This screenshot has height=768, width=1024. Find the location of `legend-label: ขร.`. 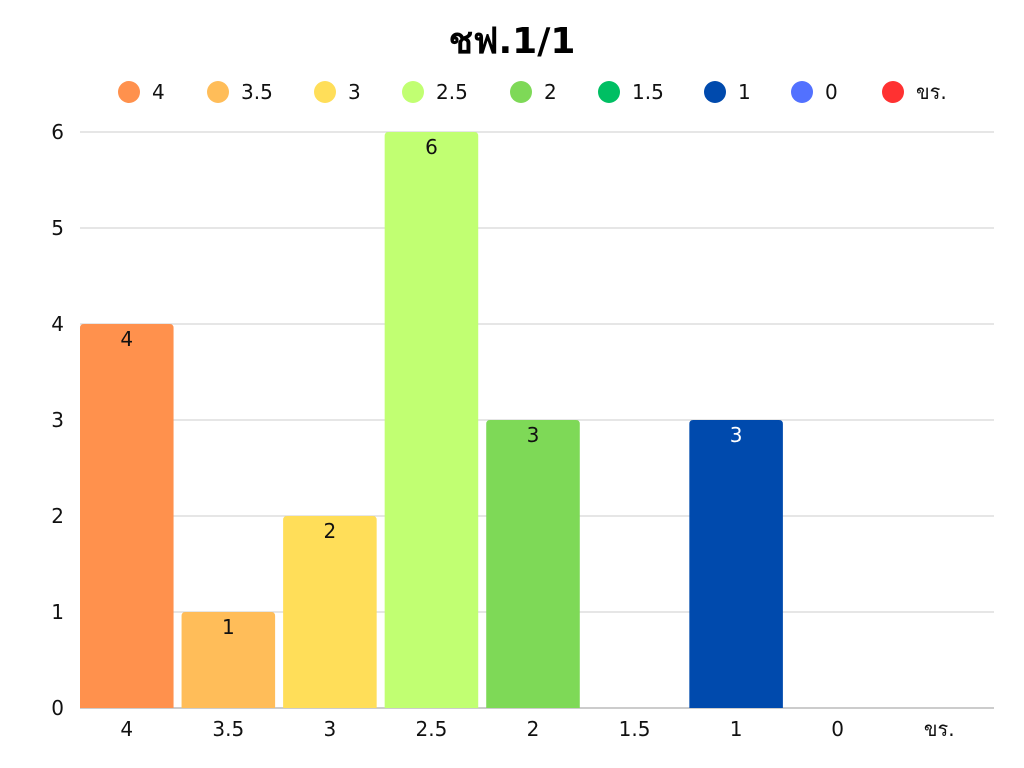

legend-label: ขร. is located at coordinates (931, 92).